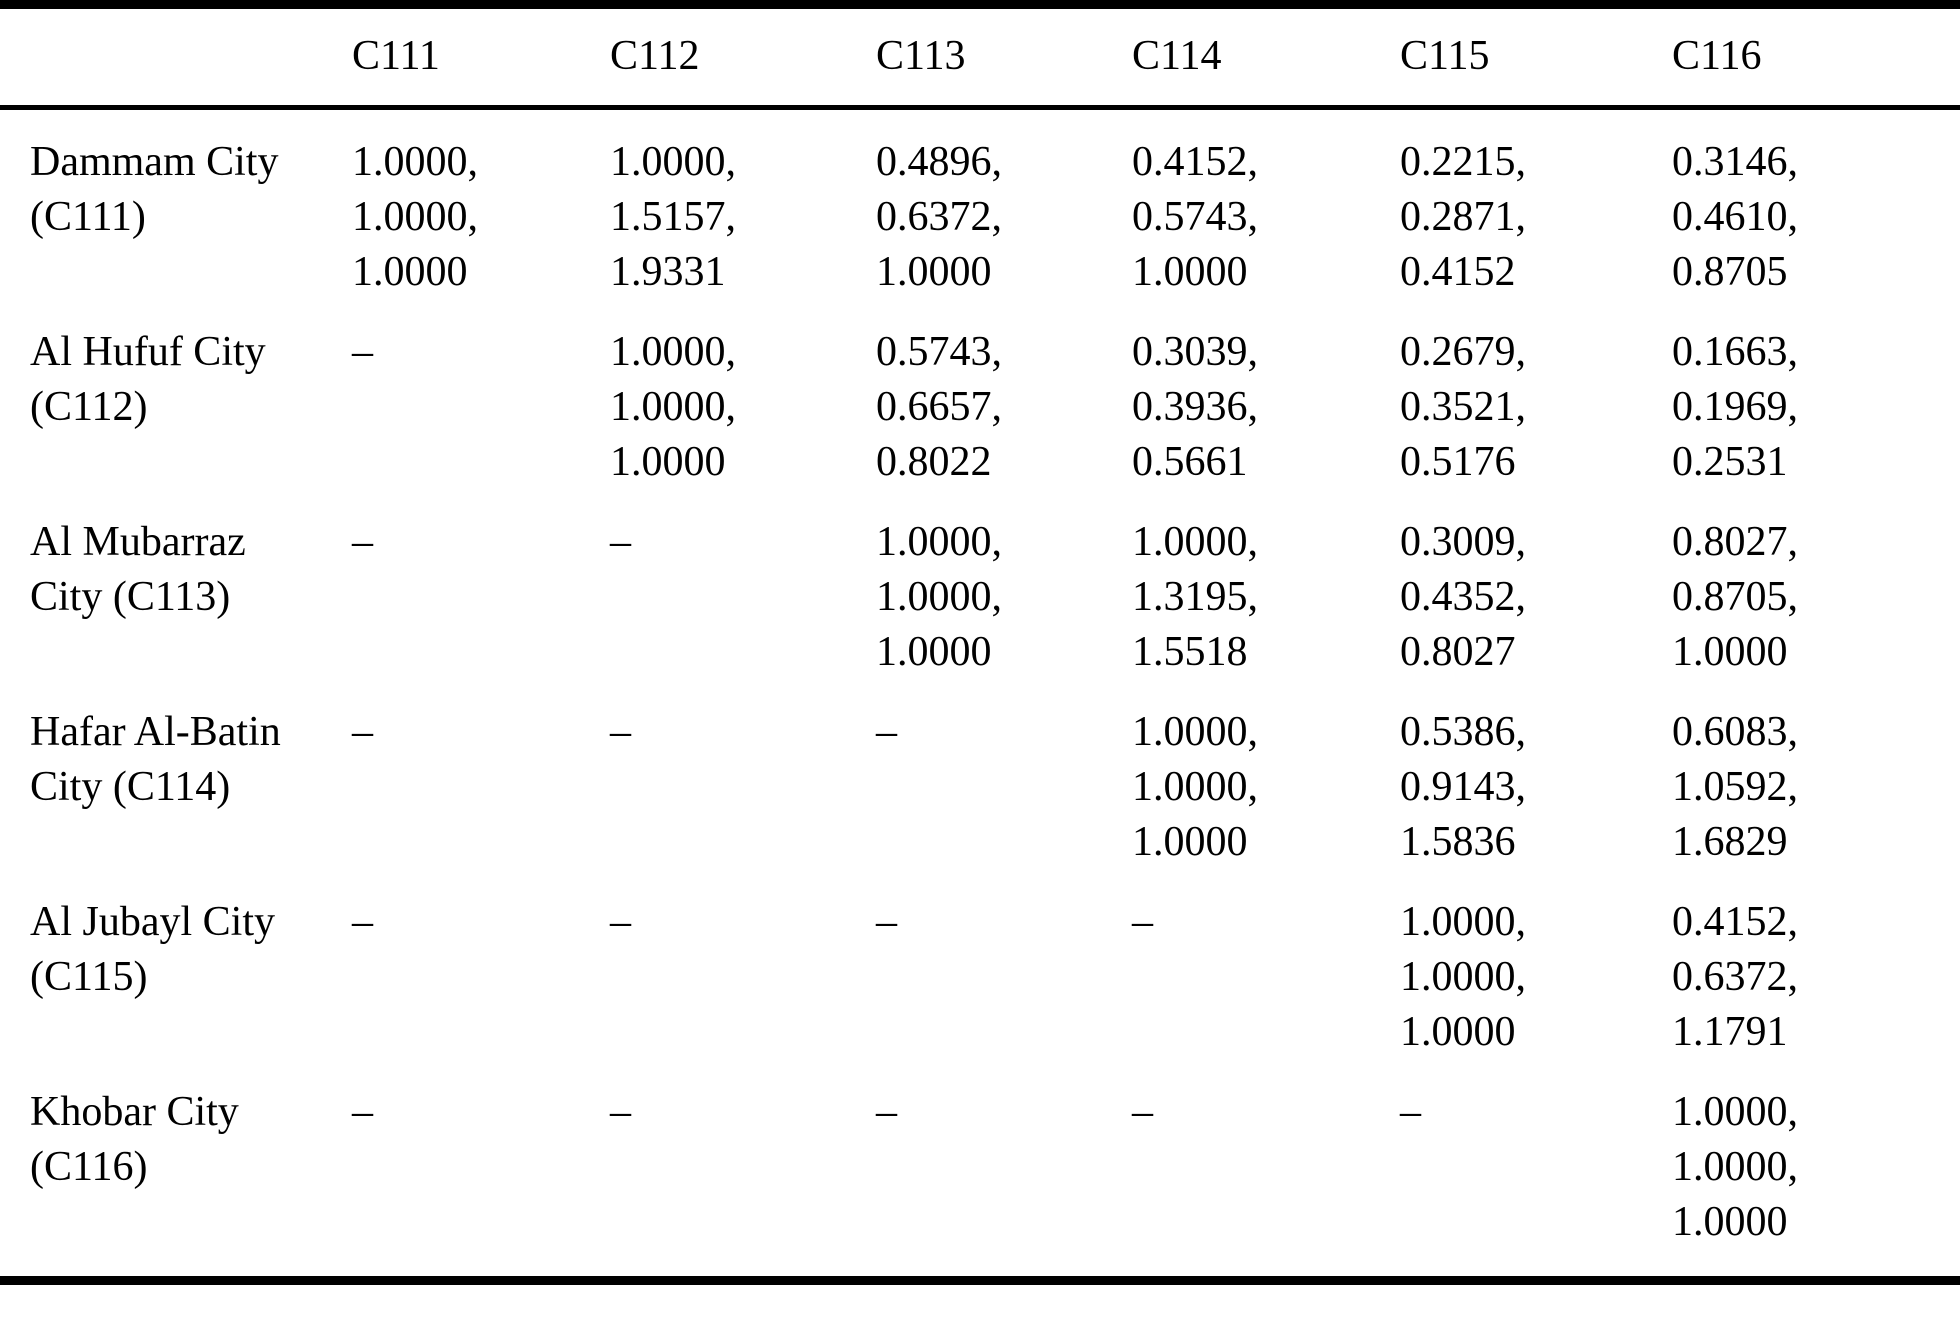 This screenshot has height=1323, width=1960. Describe the element at coordinates (1463, 787) in the screenshot. I see `matrix-cell: 0.5386, 0.9143, 1.5836` at that location.